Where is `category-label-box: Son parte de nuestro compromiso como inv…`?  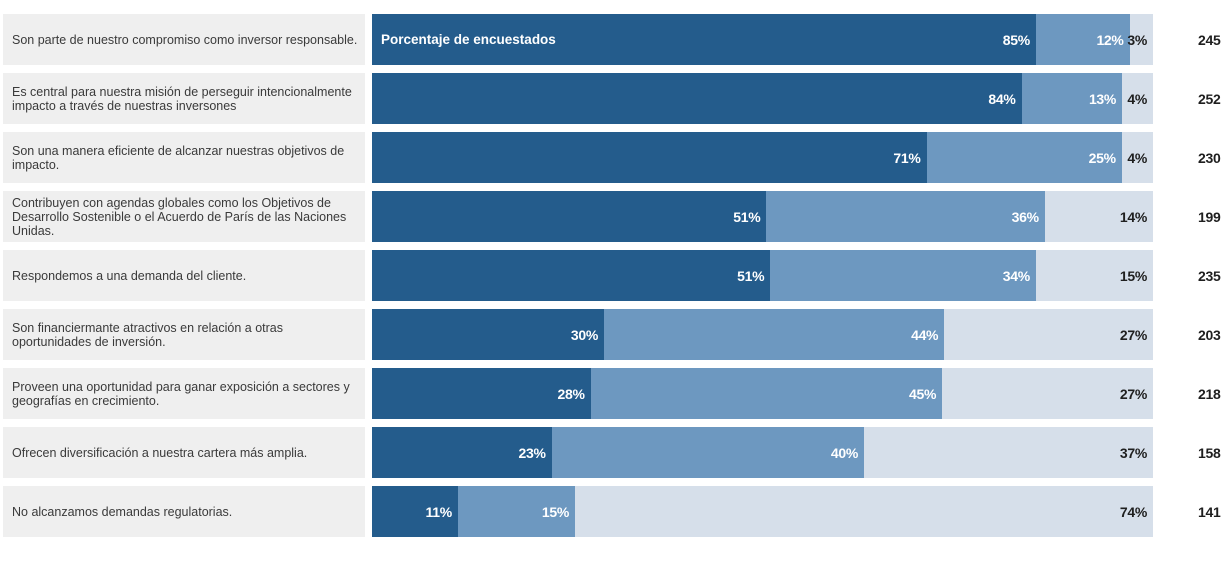 category-label-box: Son parte de nuestro compromiso como inv… is located at coordinates (184, 39).